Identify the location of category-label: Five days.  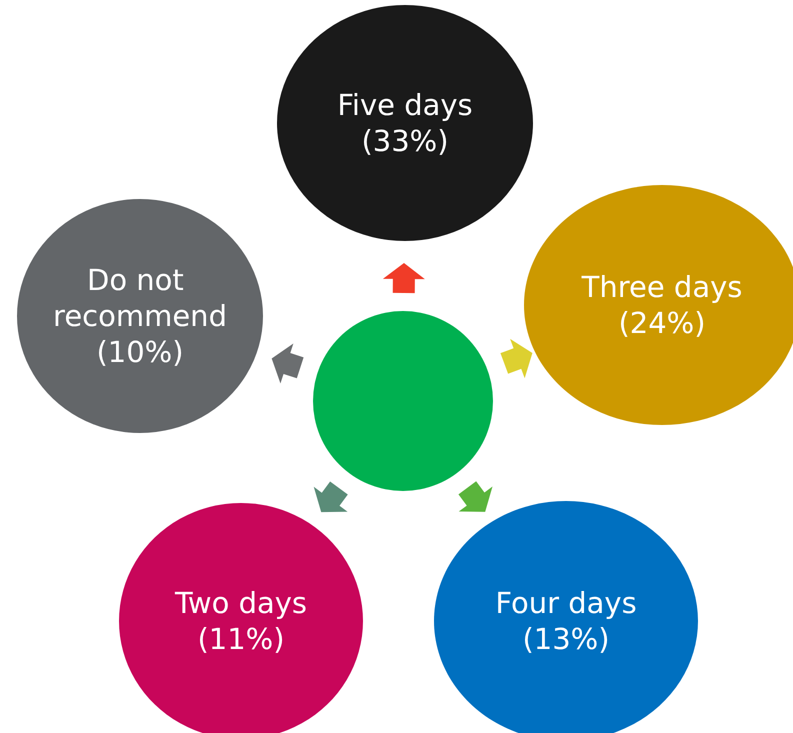
(405, 105).